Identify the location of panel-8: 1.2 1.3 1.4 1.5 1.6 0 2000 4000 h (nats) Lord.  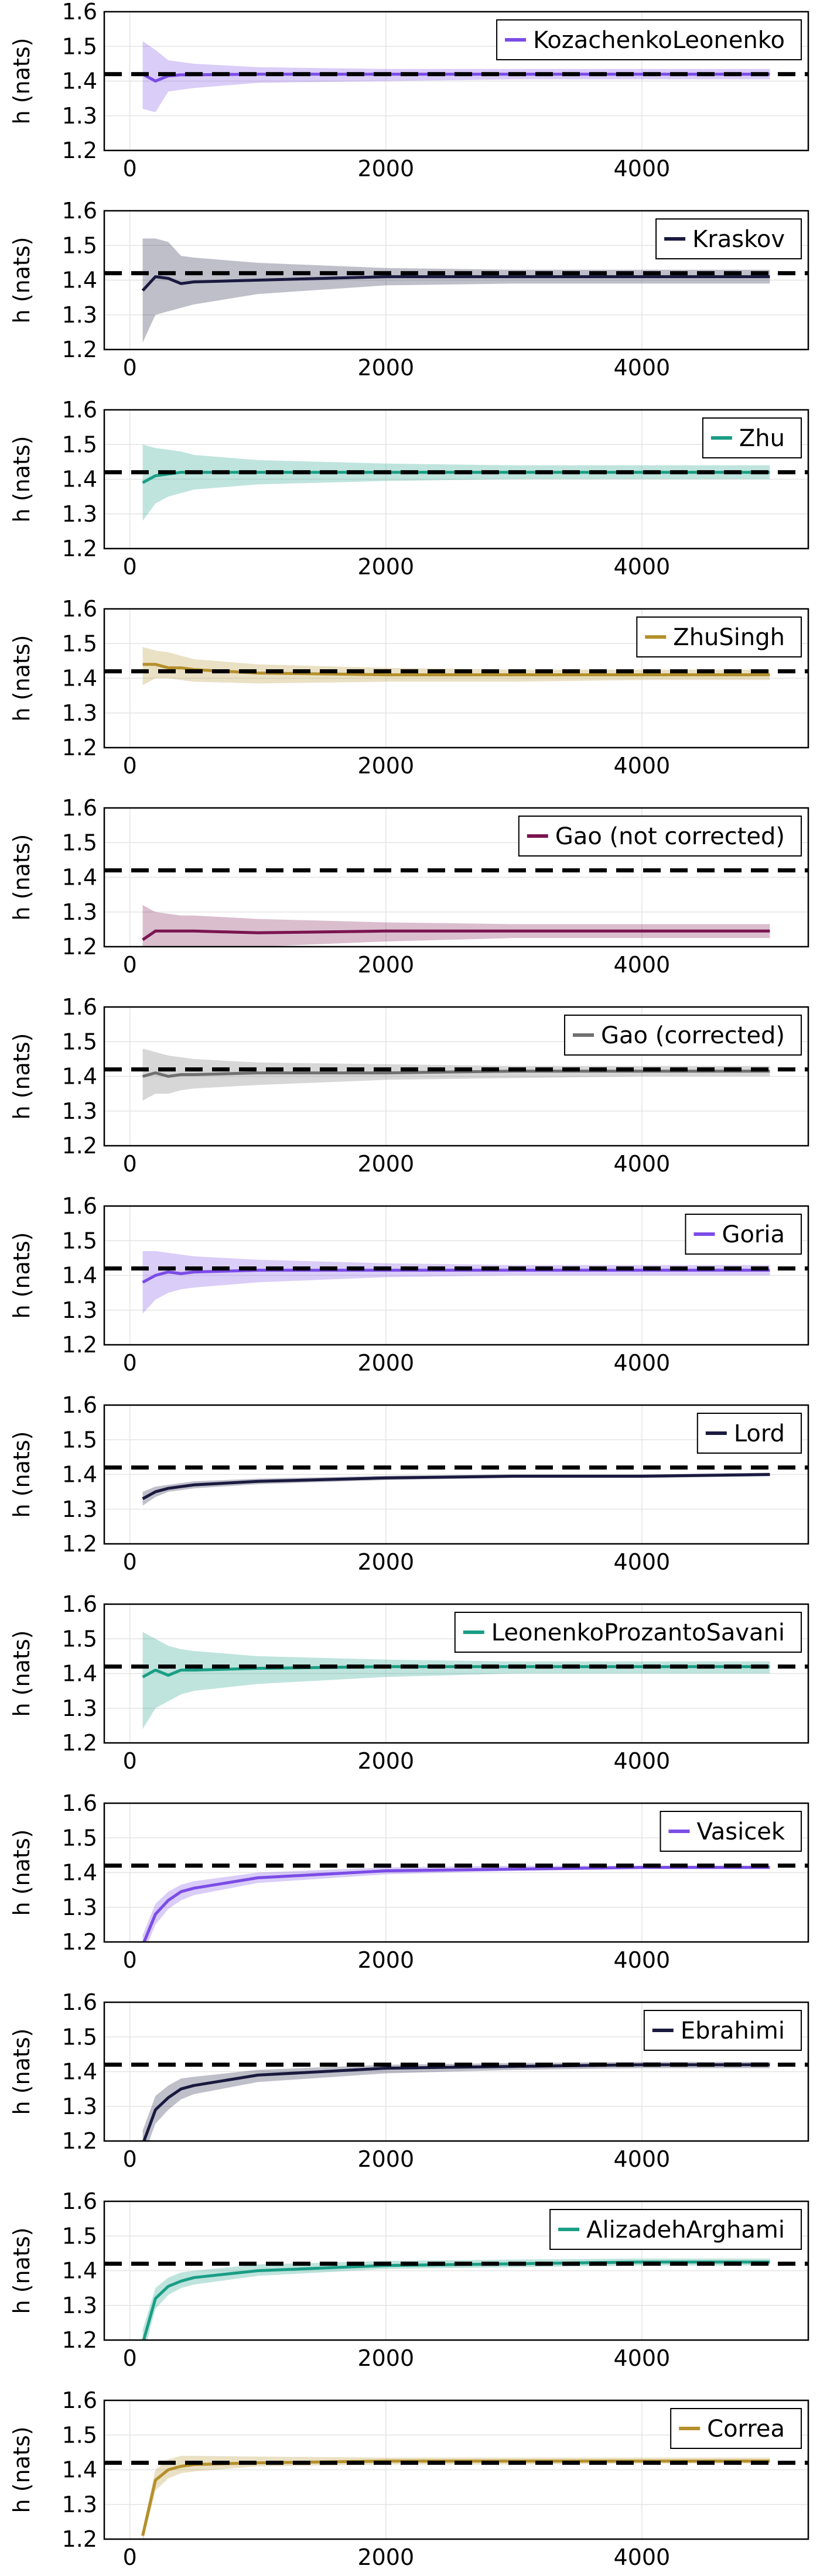
(409, 1483).